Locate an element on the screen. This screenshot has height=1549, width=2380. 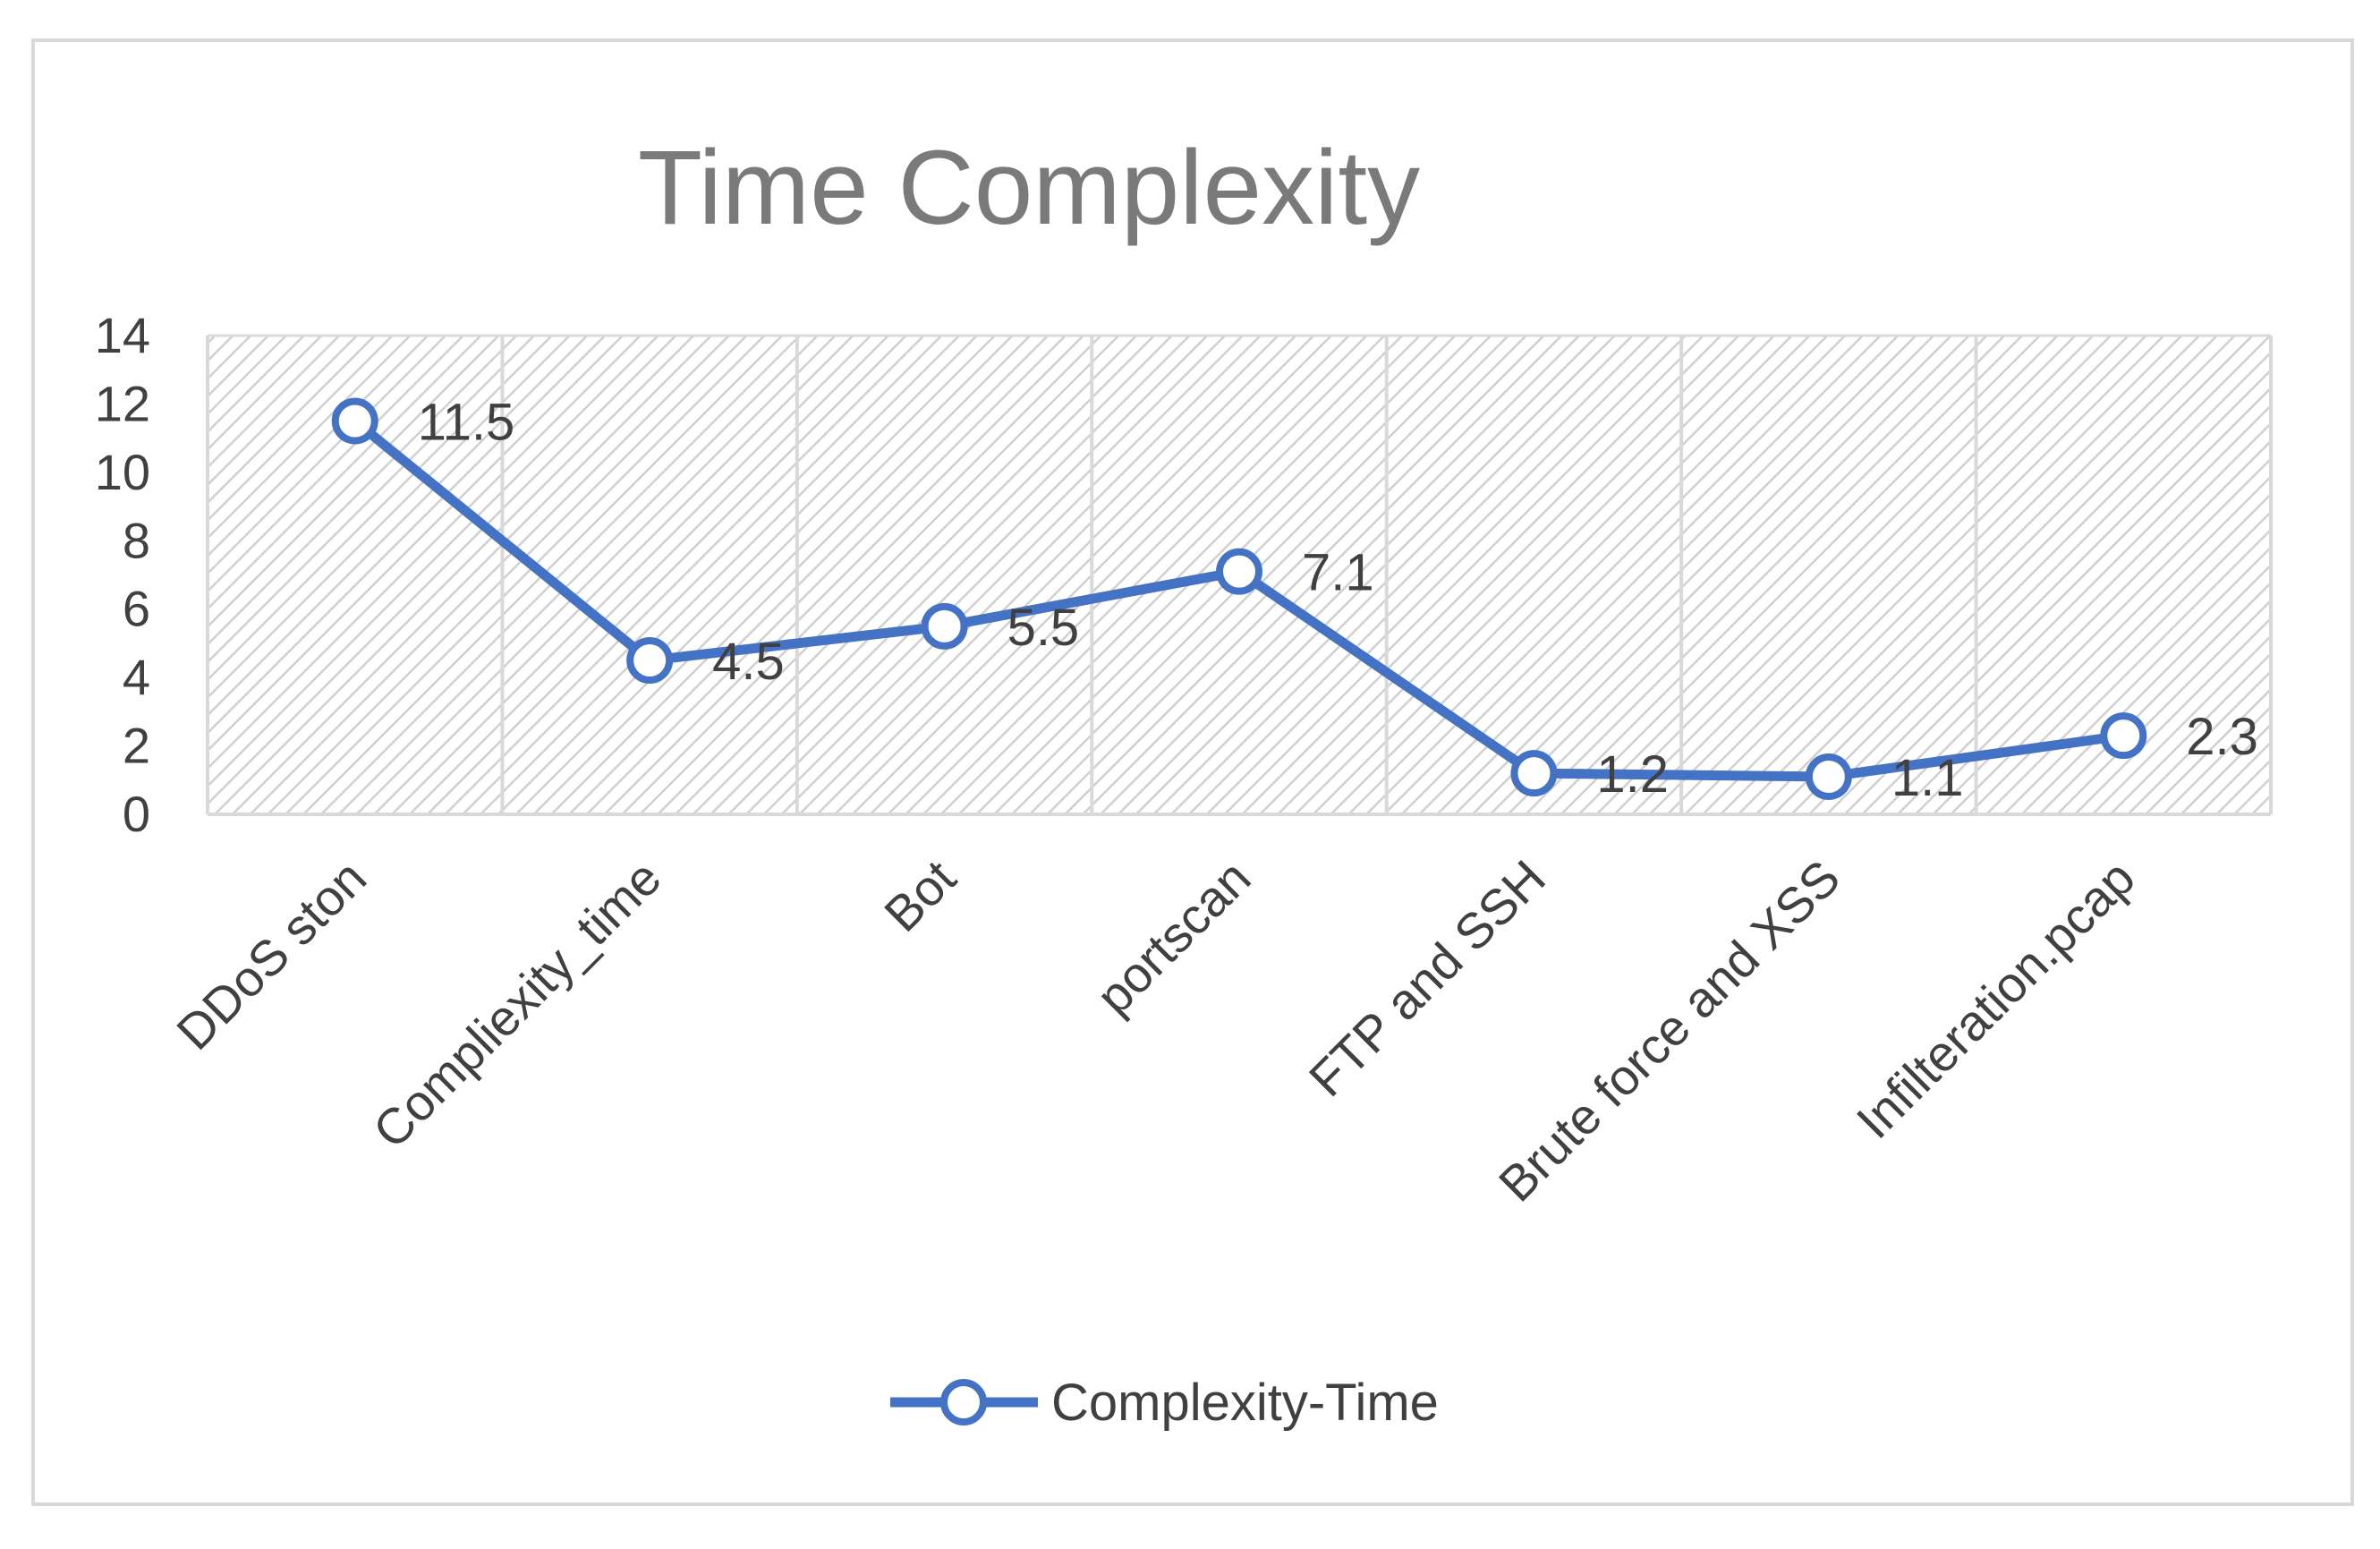
legend-label: Complexity-Time is located at coordinates (1245, 1403).